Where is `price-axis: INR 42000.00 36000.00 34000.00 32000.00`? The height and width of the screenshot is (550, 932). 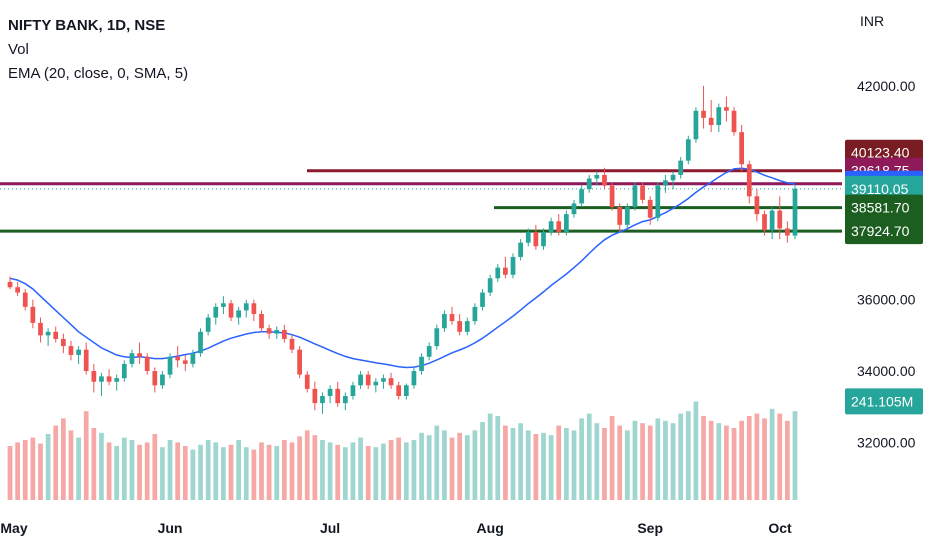 price-axis: INR 42000.00 36000.00 34000.00 32000.00 is located at coordinates (886, 231).